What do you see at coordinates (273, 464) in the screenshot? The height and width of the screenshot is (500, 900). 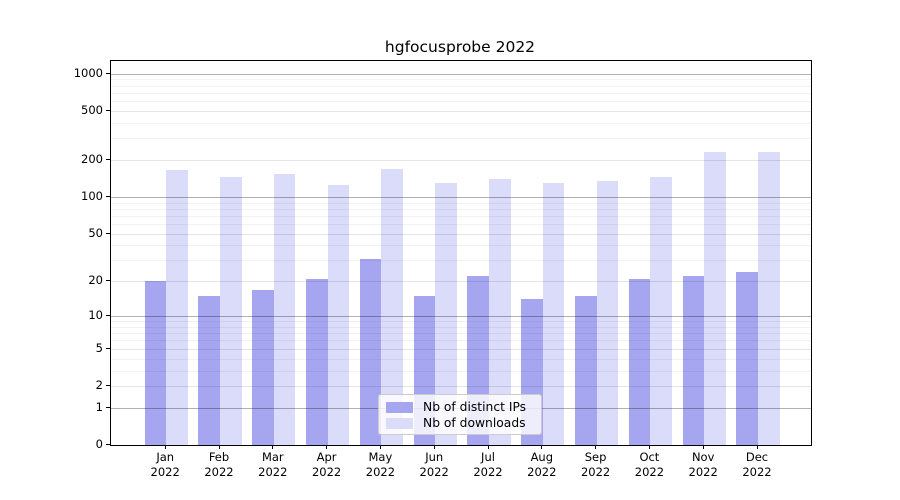 I see `x-tick-label-mar: Mar 2022` at bounding box center [273, 464].